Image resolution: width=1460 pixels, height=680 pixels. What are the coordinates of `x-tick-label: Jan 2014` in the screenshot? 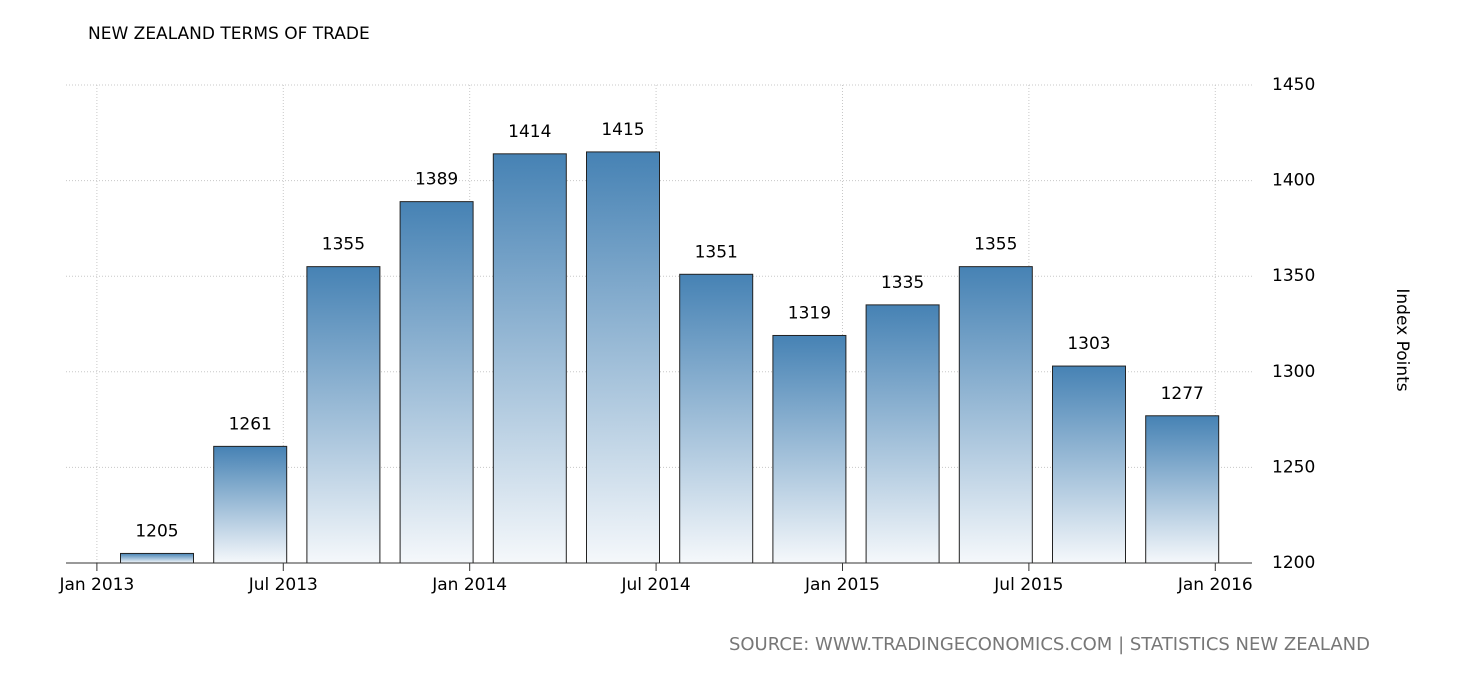 It's located at (469, 585).